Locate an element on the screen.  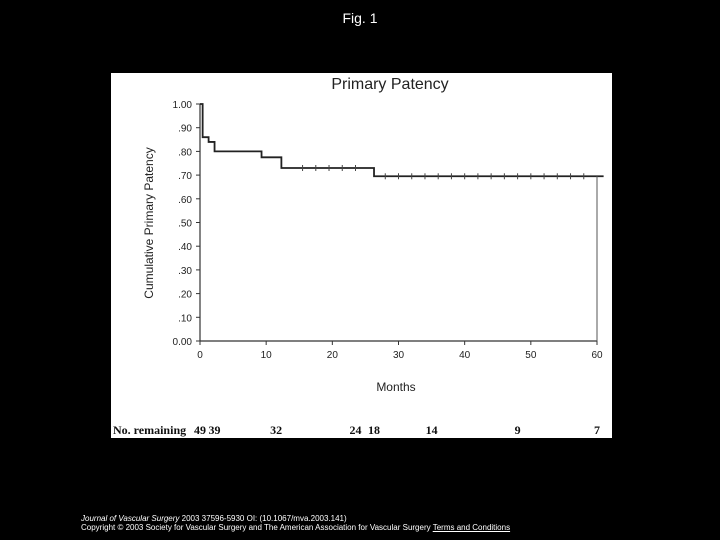
at-risk-value: 7 is located at coordinates (597, 430).